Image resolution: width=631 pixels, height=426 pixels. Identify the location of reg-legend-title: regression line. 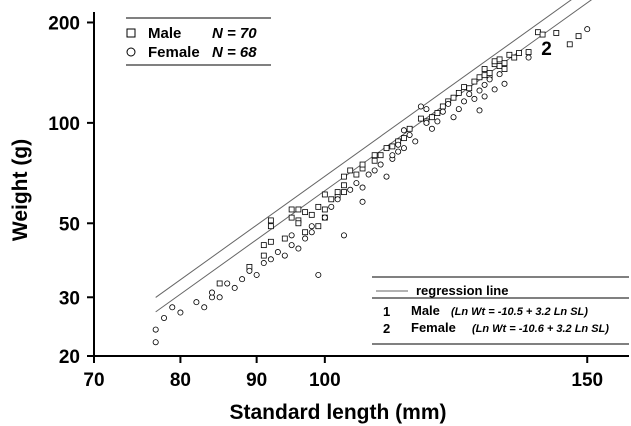
(462, 290).